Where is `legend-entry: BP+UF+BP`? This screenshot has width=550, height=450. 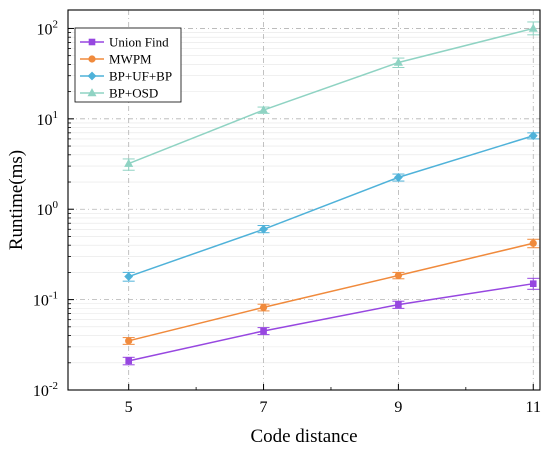 legend-entry: BP+UF+BP is located at coordinates (126, 76).